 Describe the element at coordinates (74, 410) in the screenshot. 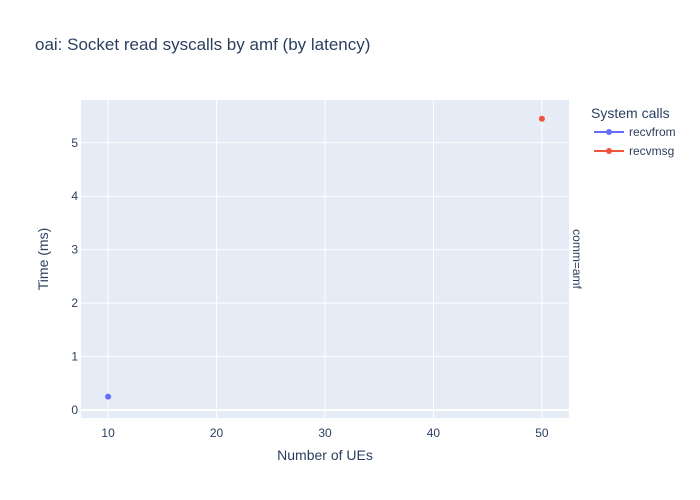

I see `y-tick-label: 0` at that location.